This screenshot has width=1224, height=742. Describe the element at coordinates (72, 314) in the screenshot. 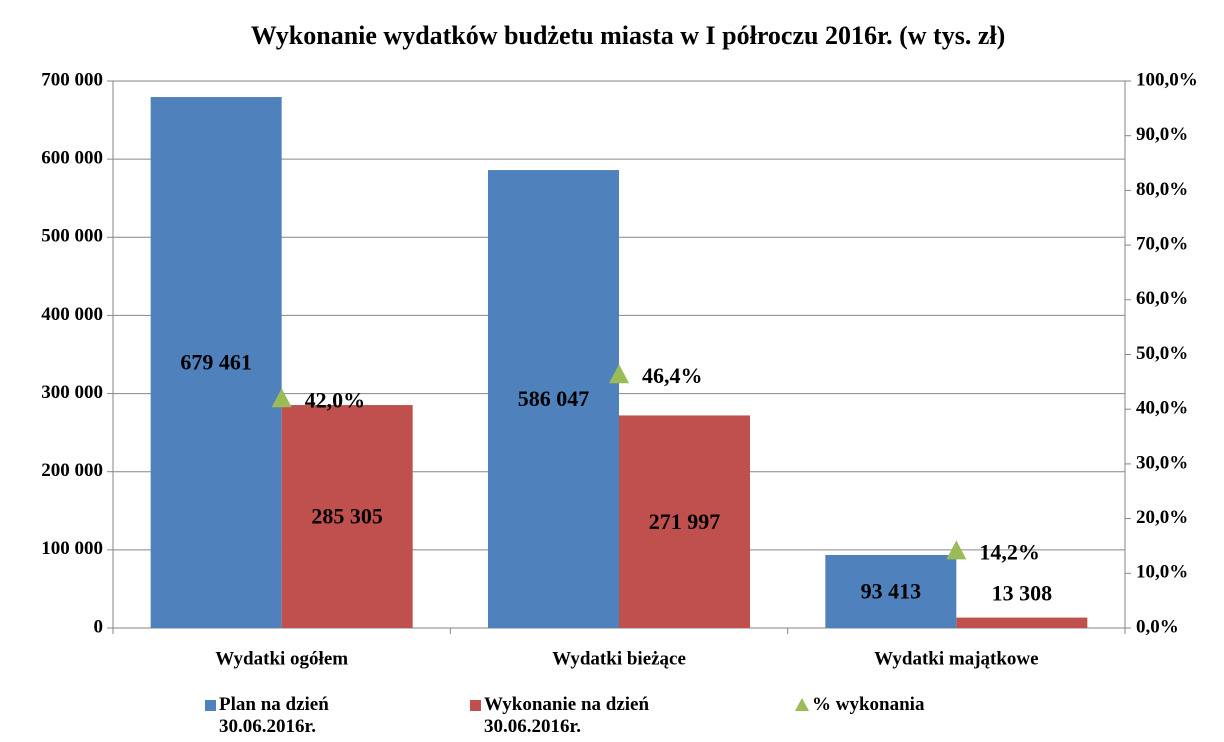

I see `y-tick-label: 400 000` at that location.